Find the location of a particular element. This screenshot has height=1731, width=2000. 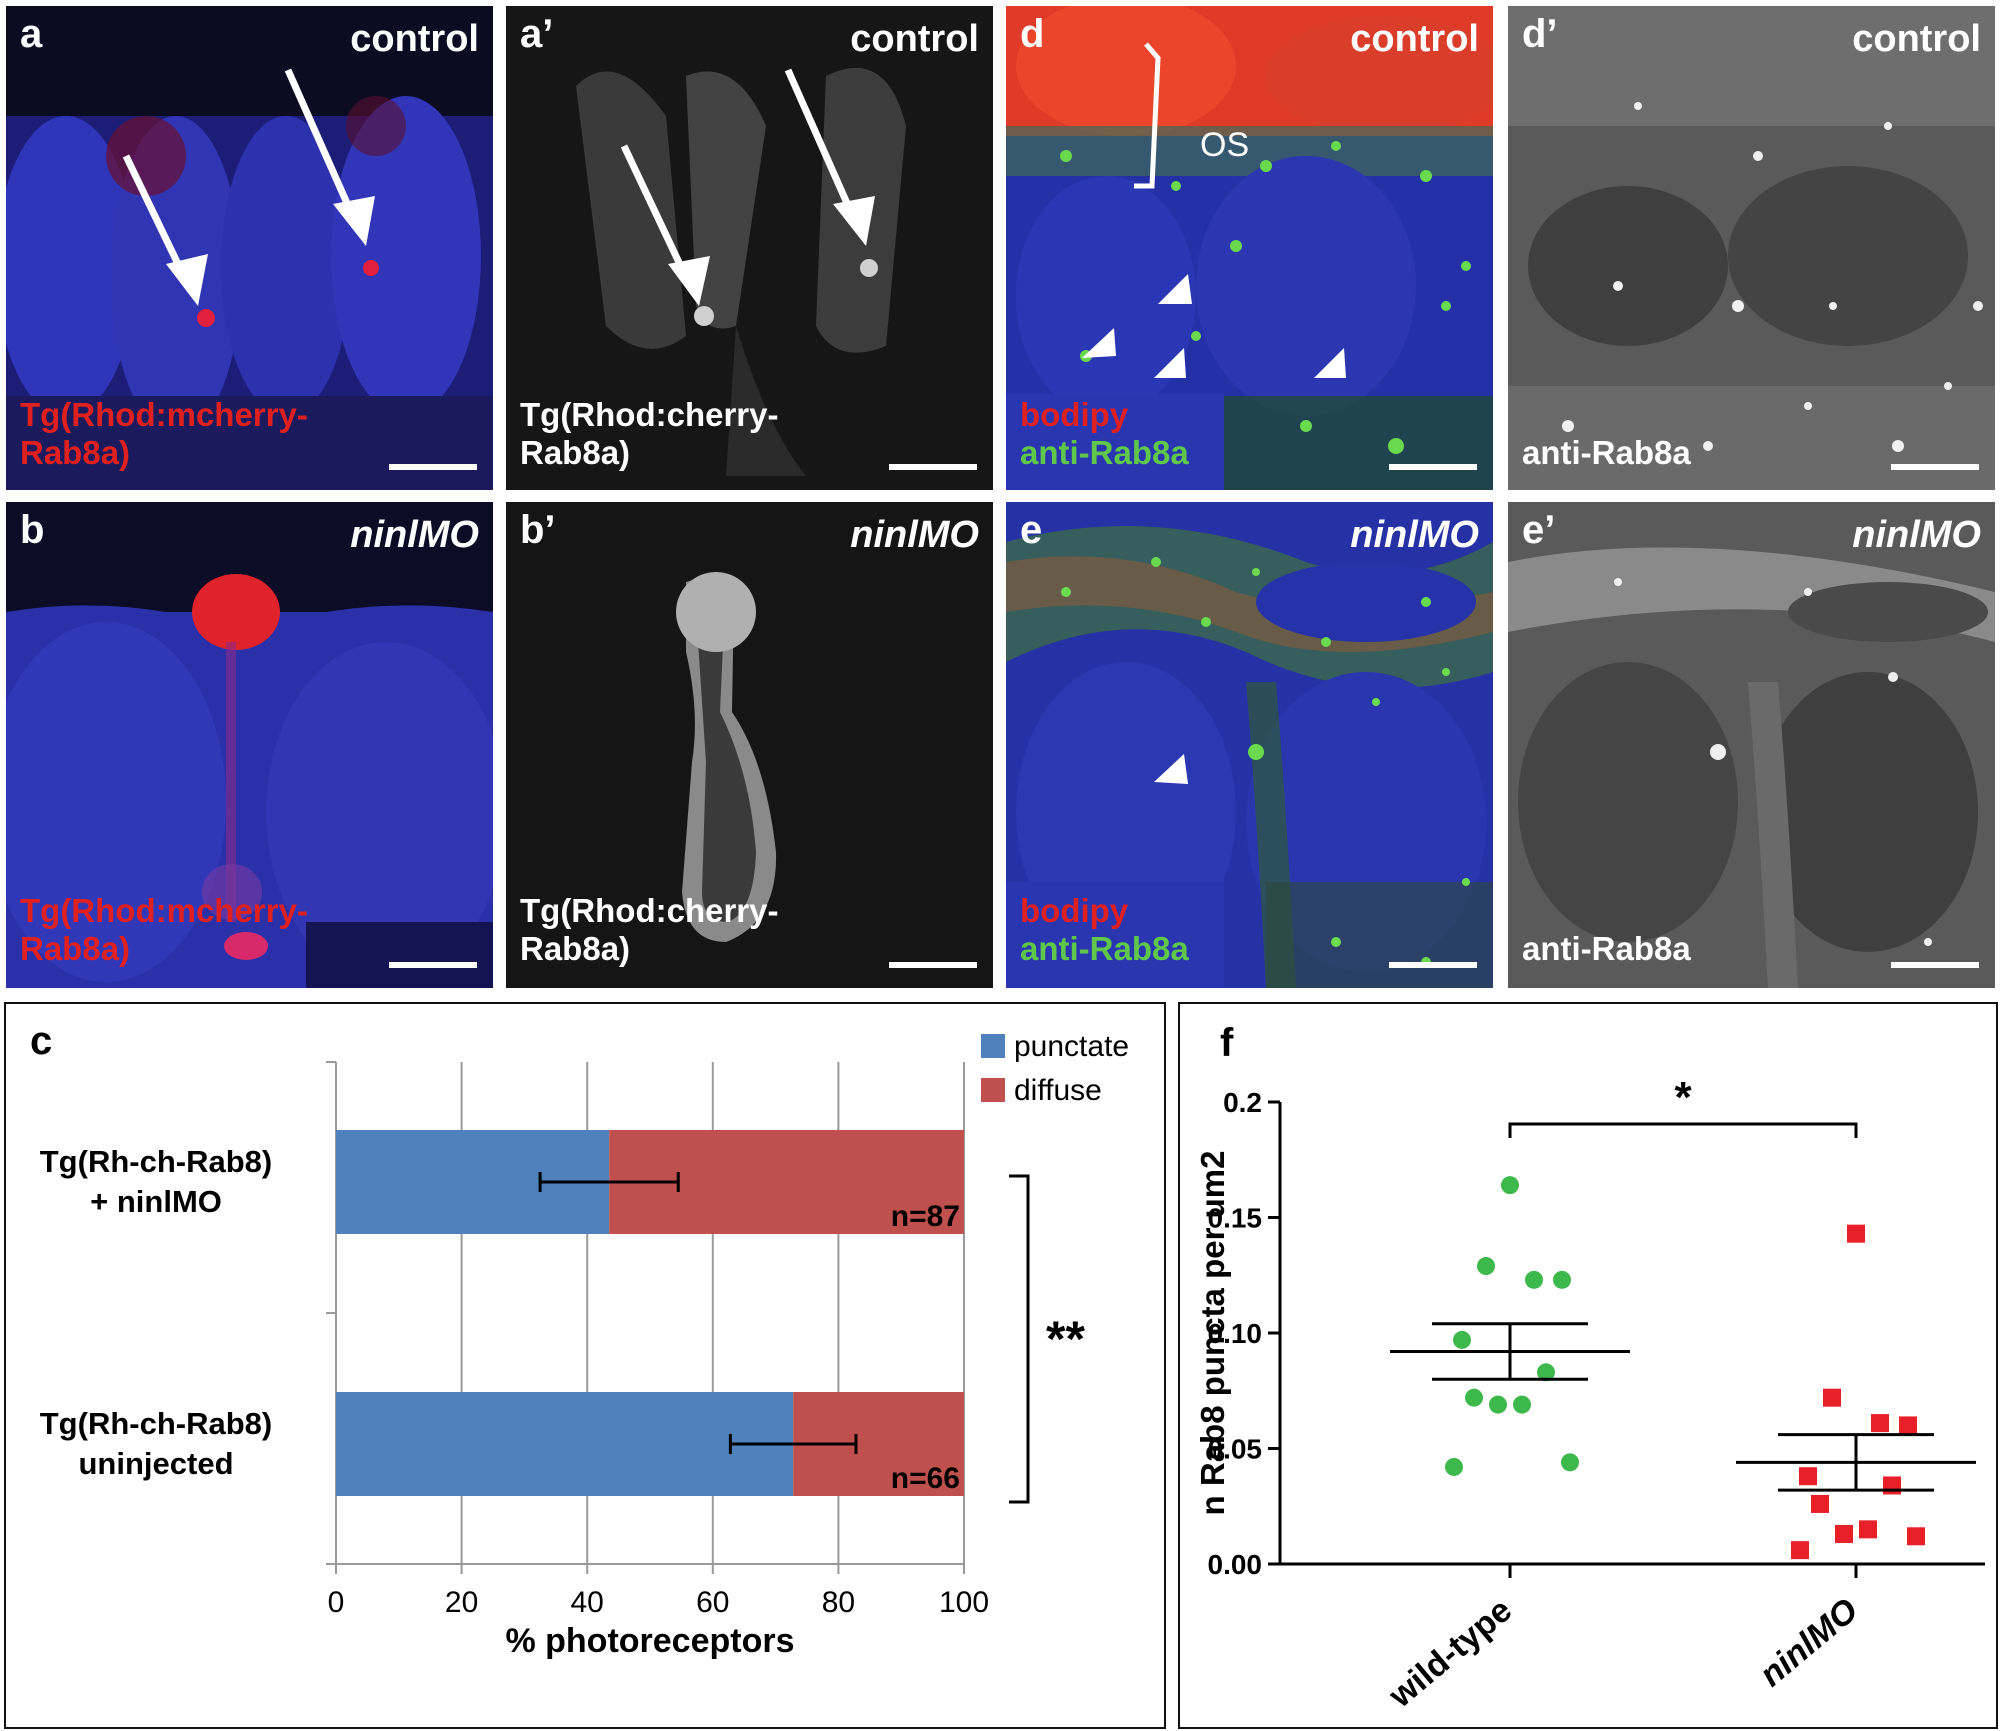

x-tick-label: 100 is located at coordinates (964, 1602).